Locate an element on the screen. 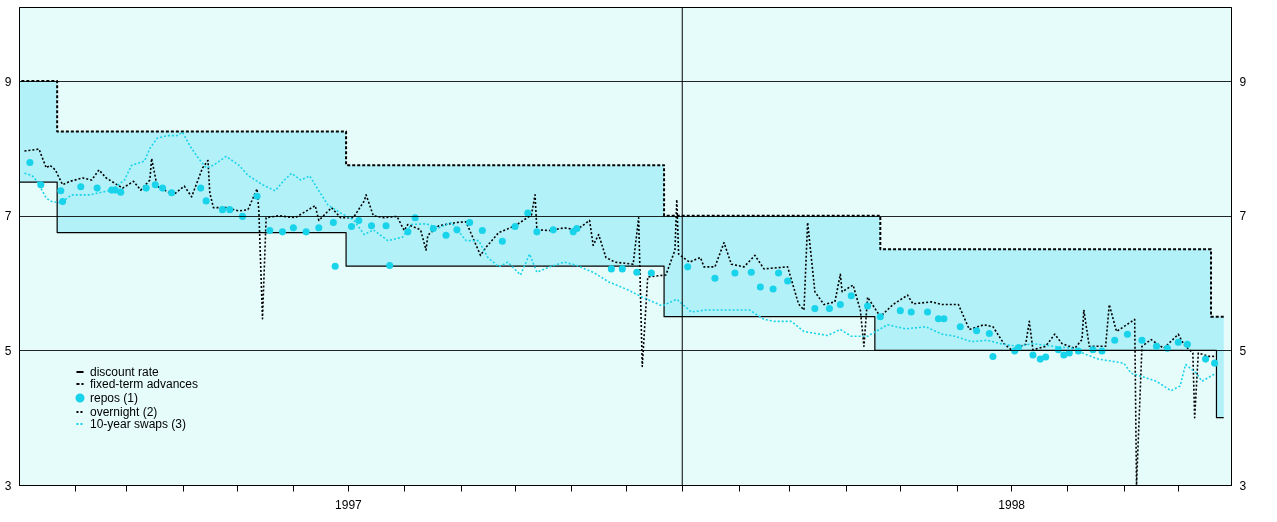  x-tick-label: 1997 is located at coordinates (349, 504).